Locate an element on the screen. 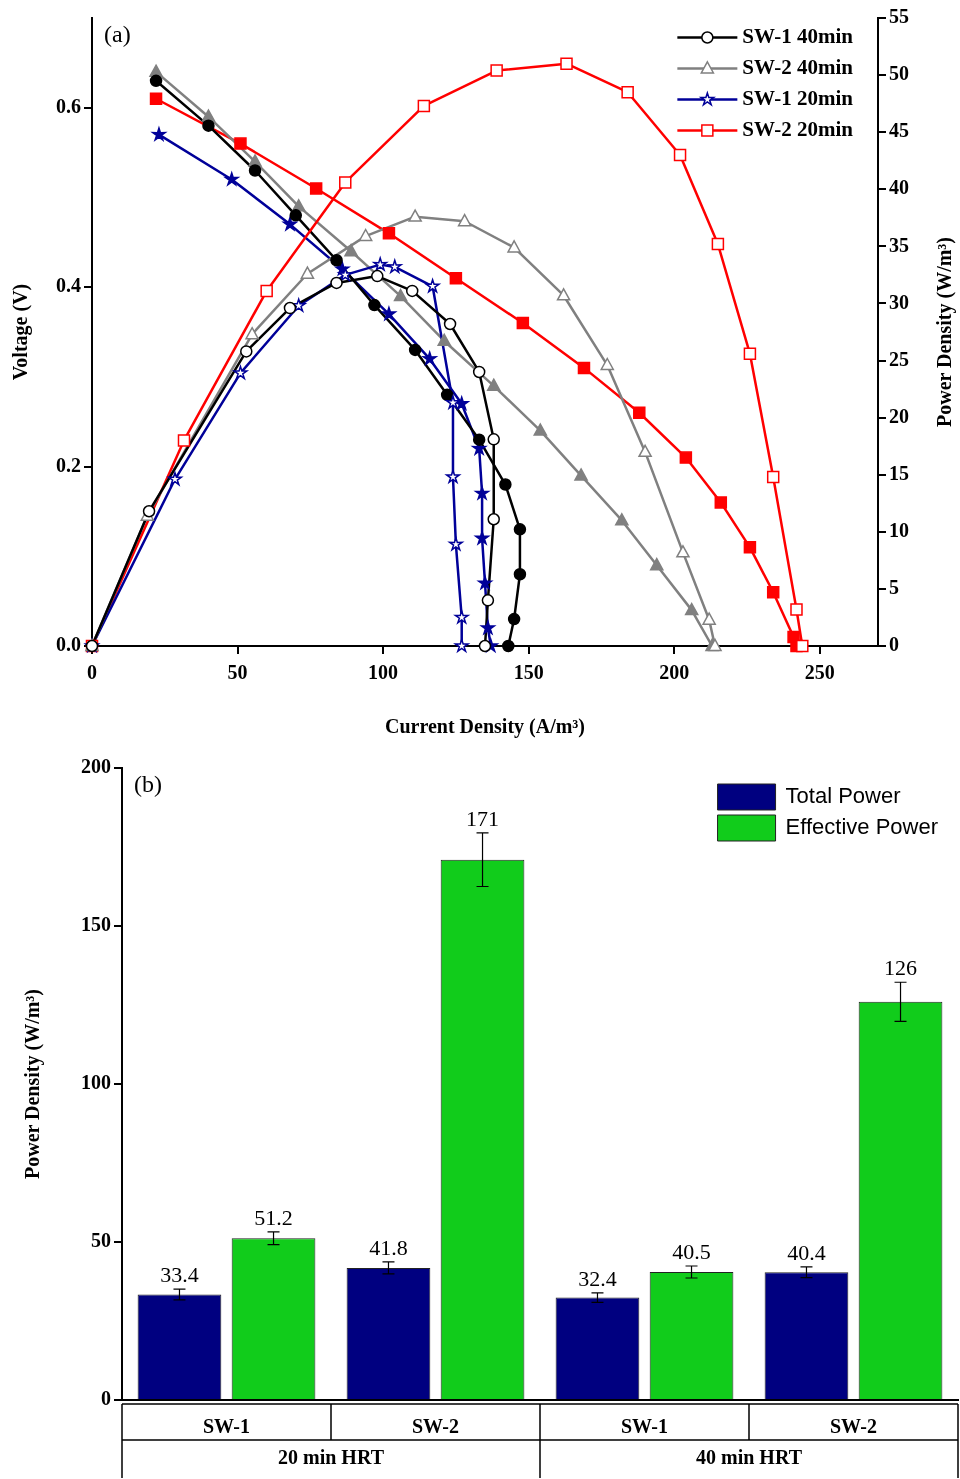  x-tick-label: 100 is located at coordinates (383, 672).